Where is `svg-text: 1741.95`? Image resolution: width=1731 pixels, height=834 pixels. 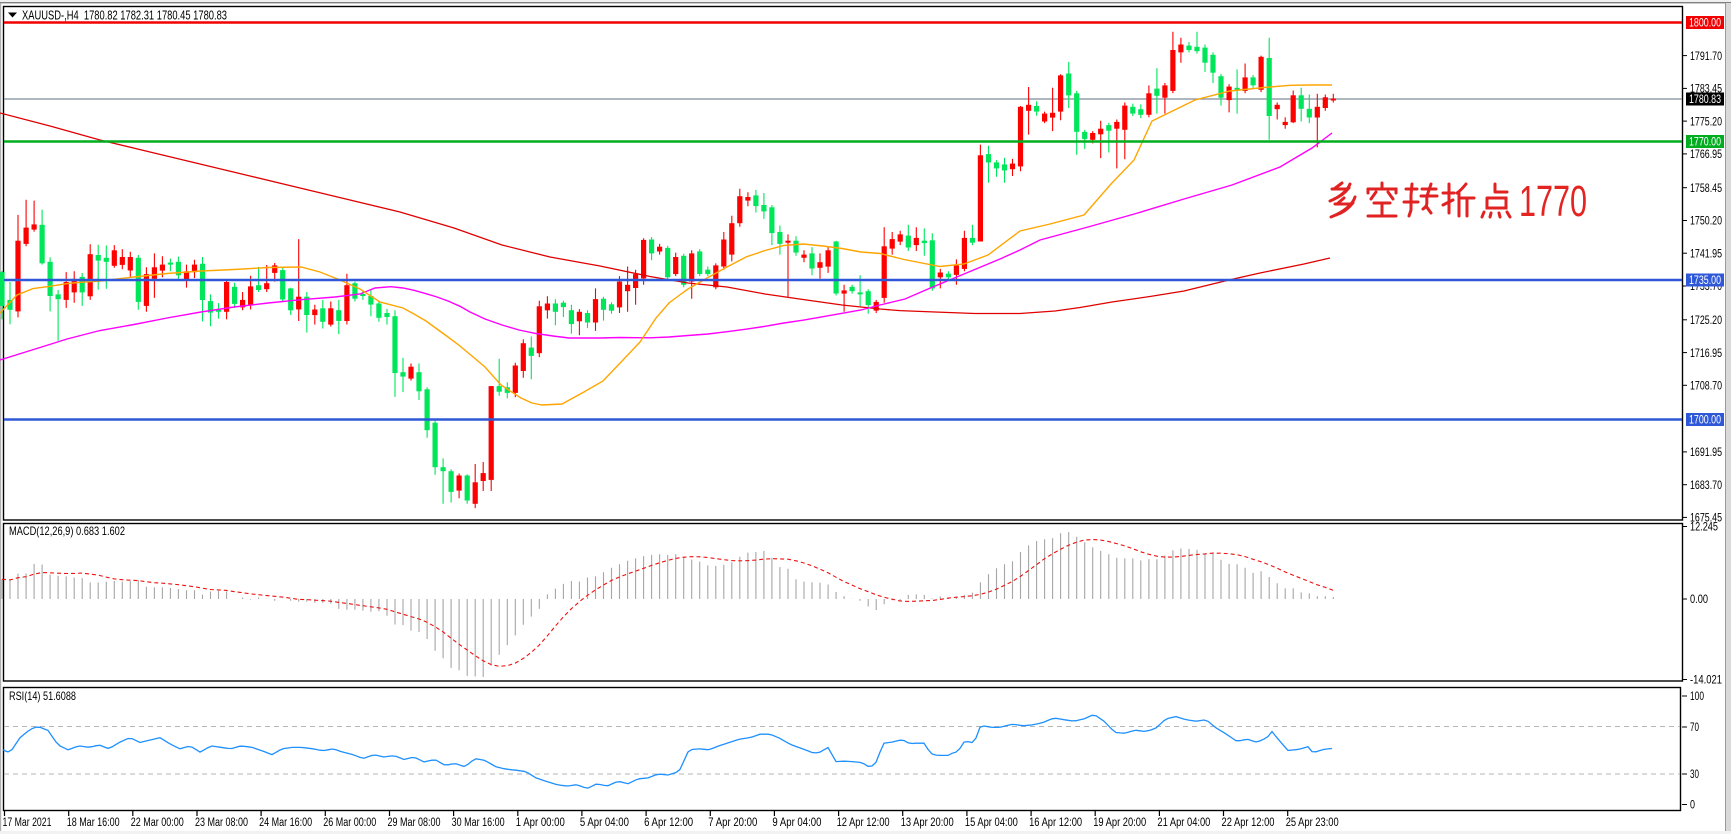
svg-text: 1741.95 is located at coordinates (1706, 254).